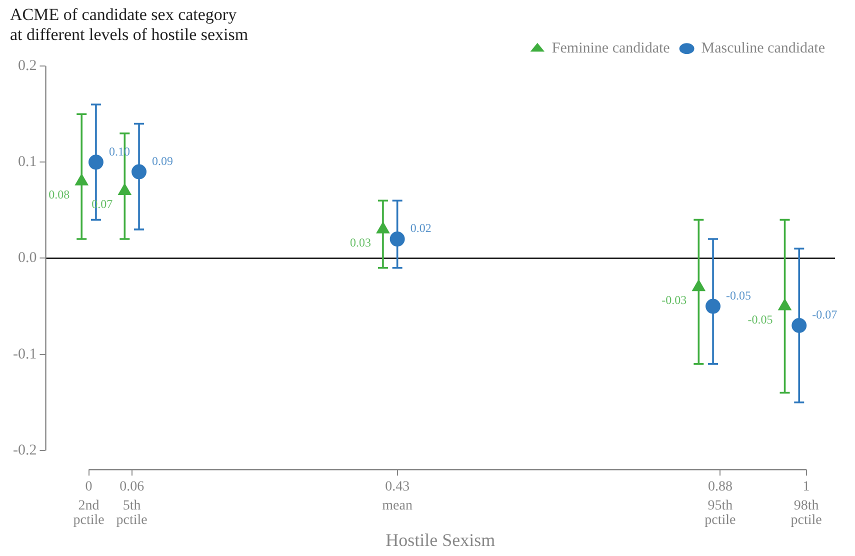  Describe the element at coordinates (397, 487) in the screenshot. I see `x-tick-label: 0.43` at that location.